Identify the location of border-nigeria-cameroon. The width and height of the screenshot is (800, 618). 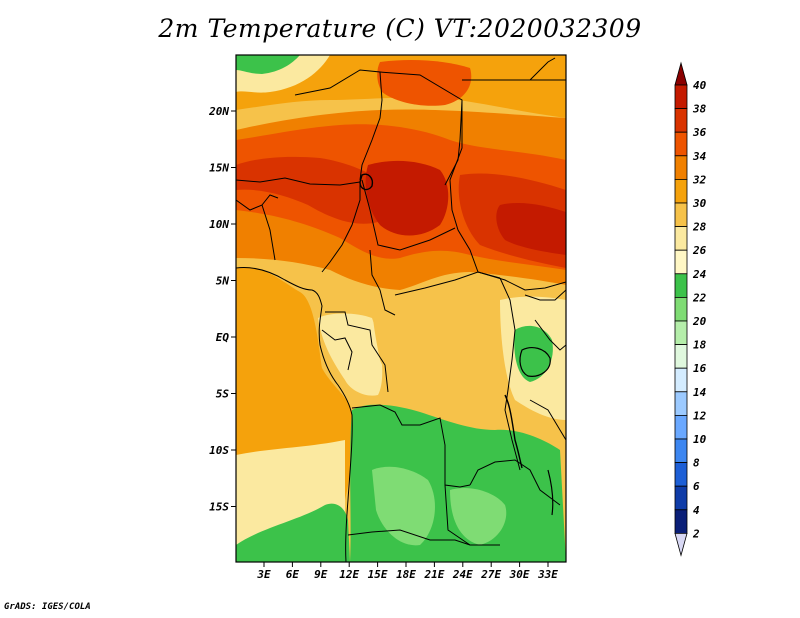
(341, 227).